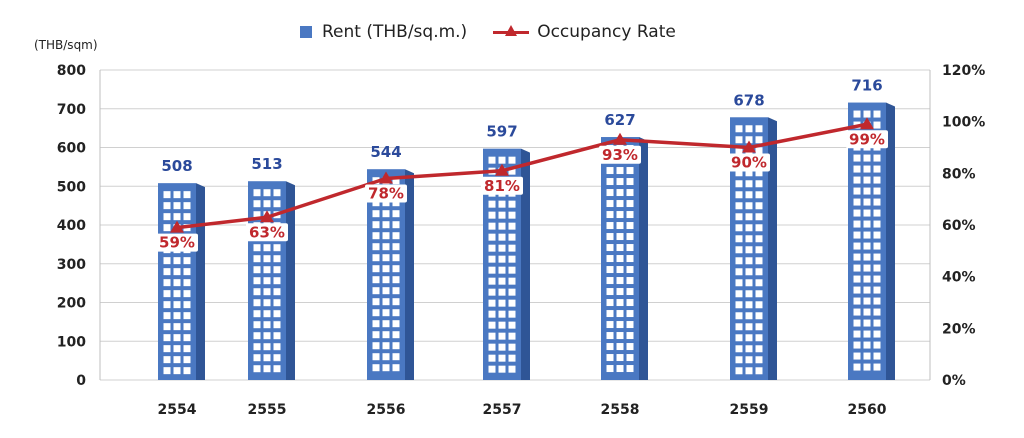 The height and width of the screenshot is (438, 1024). Describe the element at coordinates (386, 194) in the screenshot. I see `occupancy-value-label: 78%` at that location.